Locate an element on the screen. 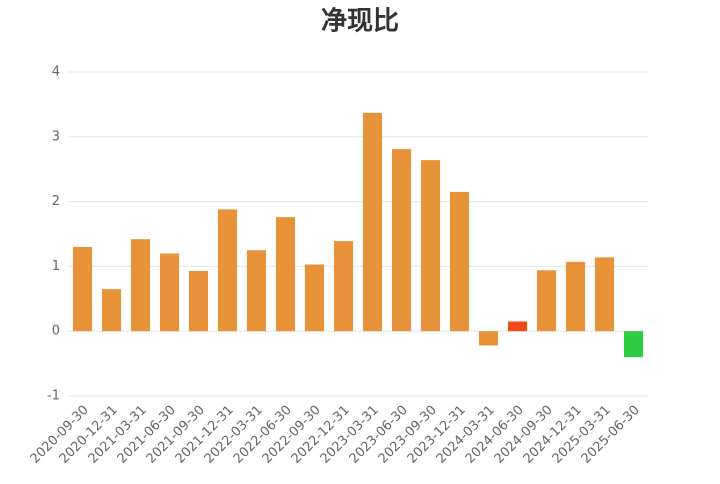 Image resolution: width=720 pixels, height=484 pixels. y-tick-label: -1 is located at coordinates (53, 396).